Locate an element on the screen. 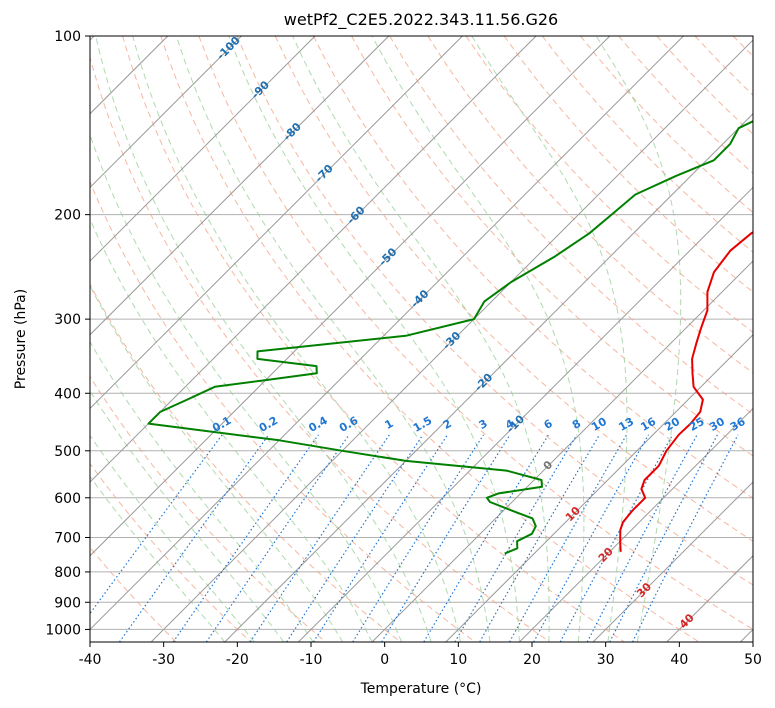  x-tick-label: 10 is located at coordinates (458, 660).